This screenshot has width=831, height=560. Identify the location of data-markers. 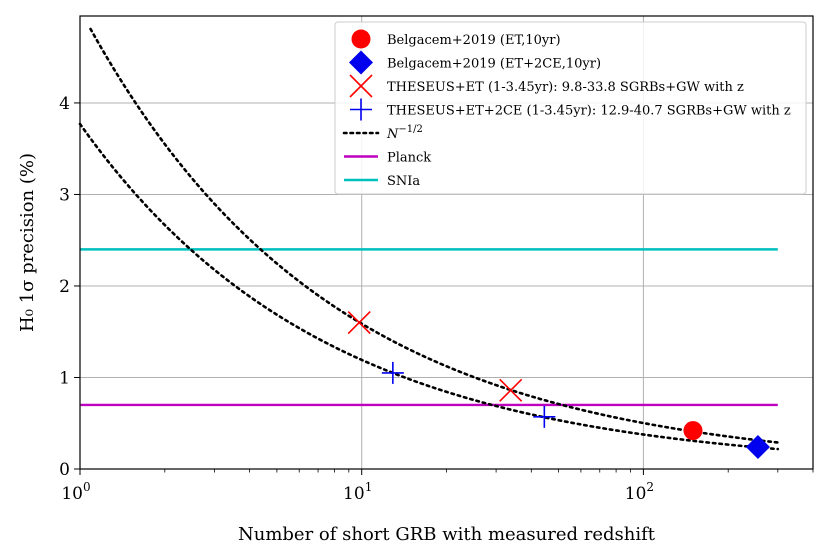
(558, 385).